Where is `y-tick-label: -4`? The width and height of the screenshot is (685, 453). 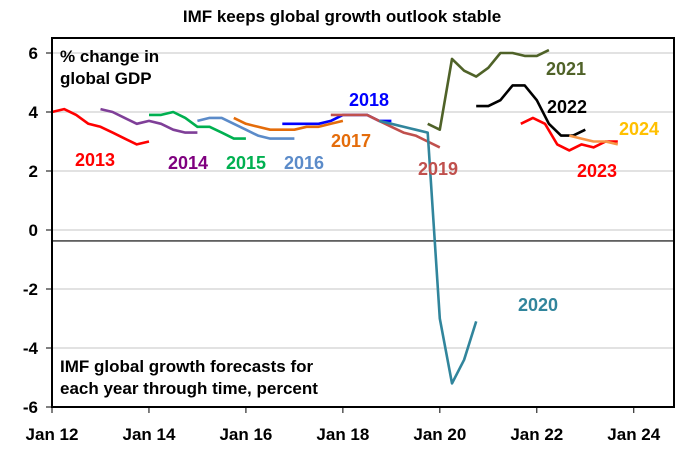 y-tick-label: -4 is located at coordinates (31, 348).